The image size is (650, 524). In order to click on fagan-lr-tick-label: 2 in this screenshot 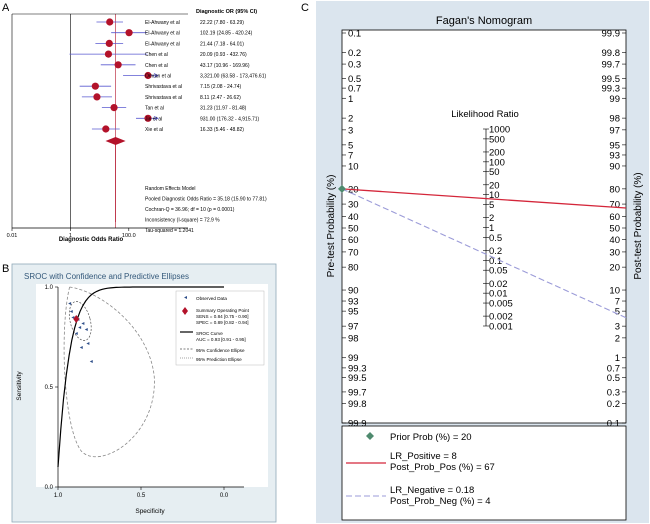, I will do `click(491, 218)`.